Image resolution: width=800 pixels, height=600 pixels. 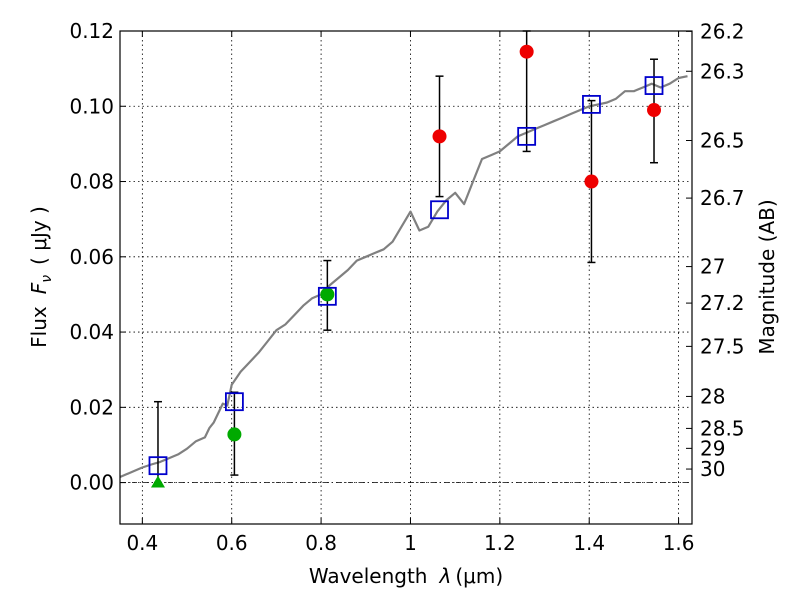 I want to click on magnitude-tick-label: 26.7, so click(x=722, y=198).